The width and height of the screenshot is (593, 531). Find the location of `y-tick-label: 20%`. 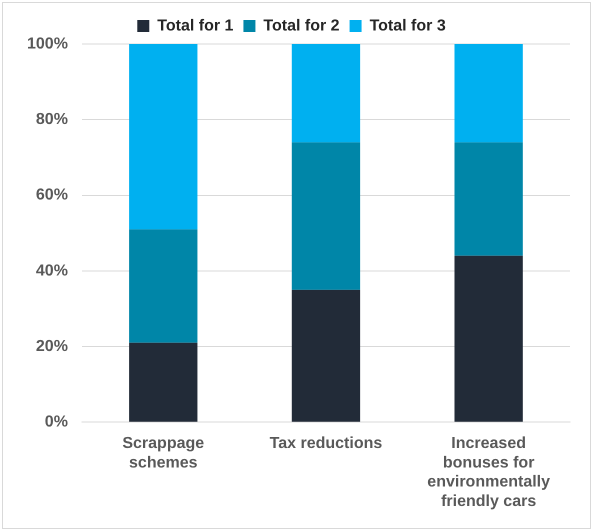

y-tick-label: 20% is located at coordinates (52, 346).